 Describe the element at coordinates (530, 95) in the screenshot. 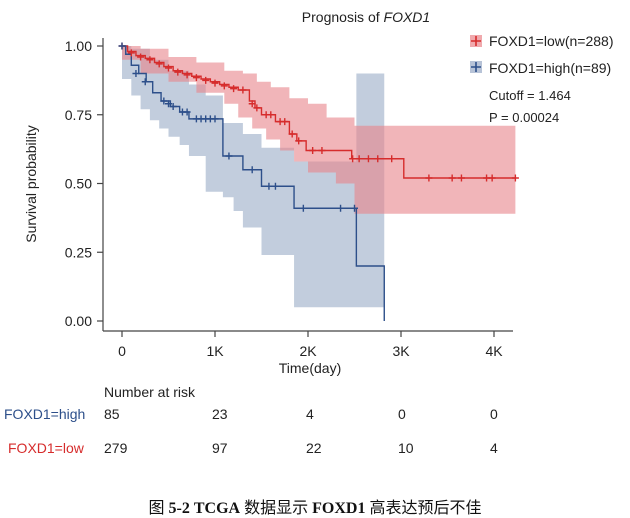

I see `cutoff-annotation: Cutoff = 1.464` at that location.